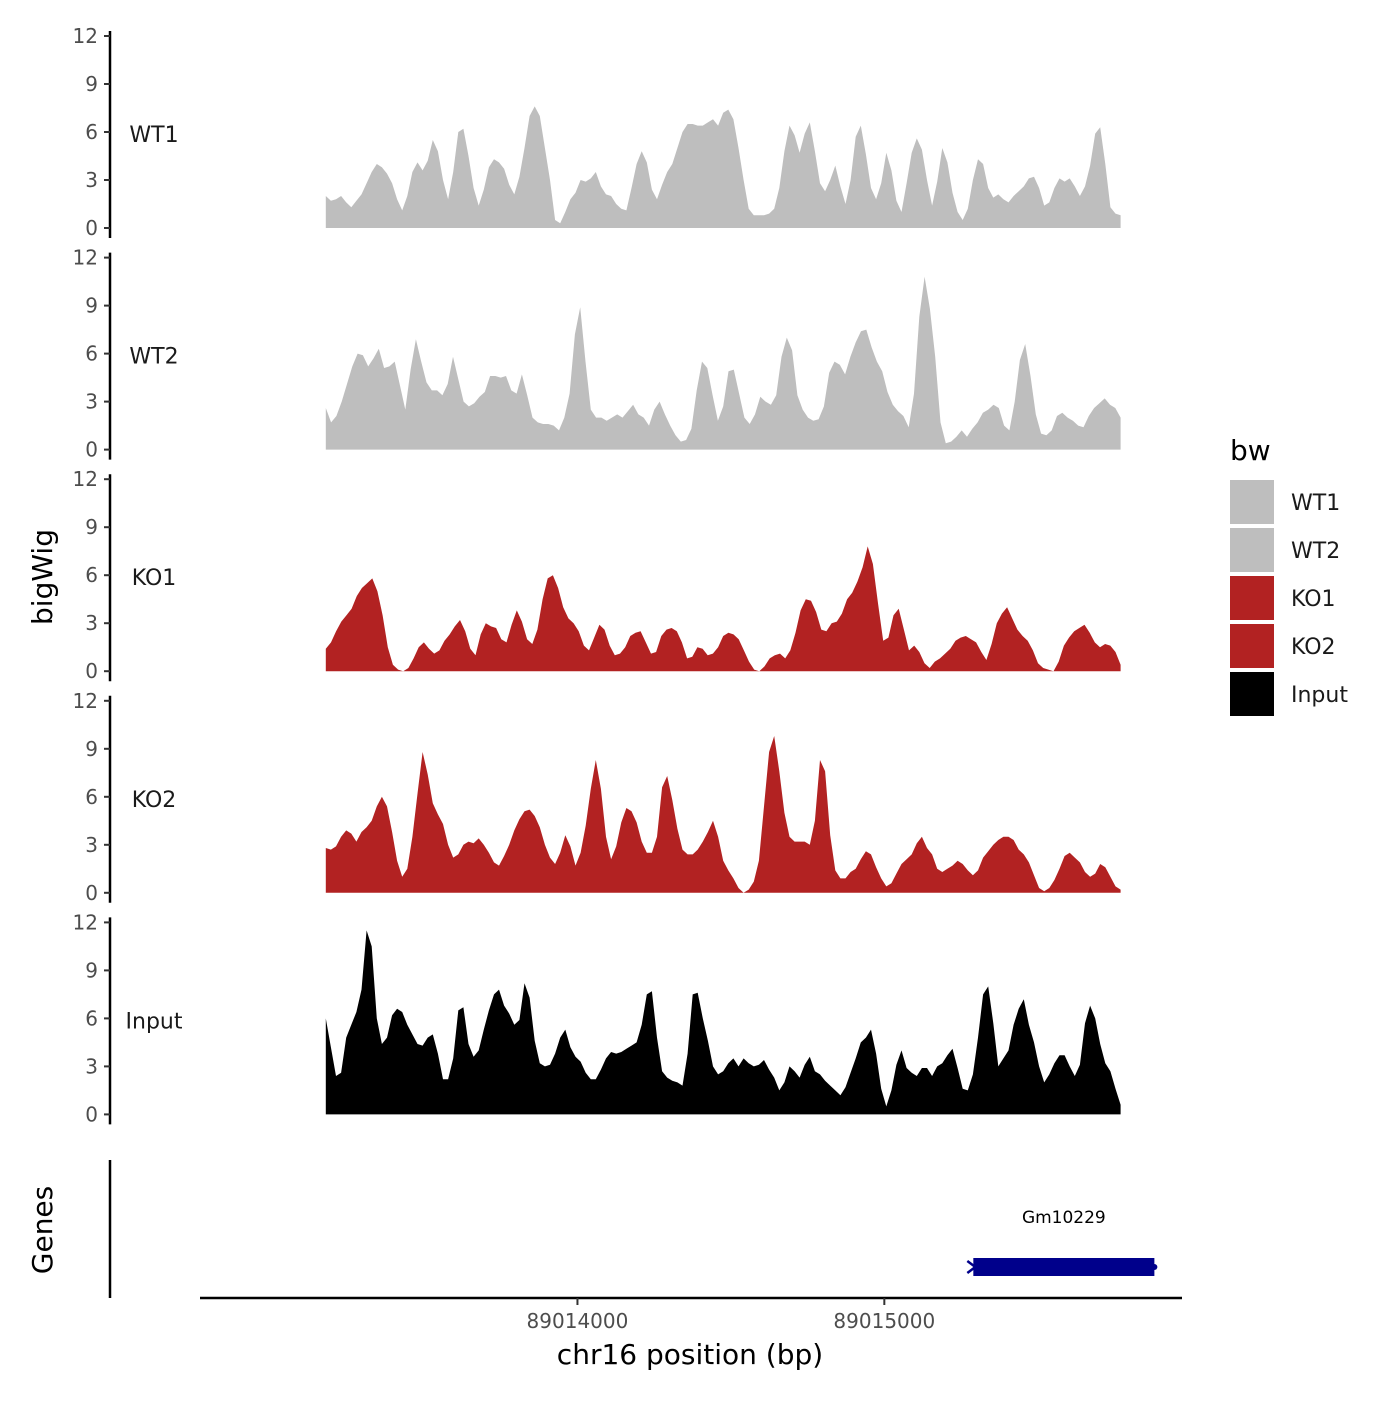 The image size is (1400, 1404). Describe the element at coordinates (723, 609) in the screenshot. I see `coverage-area-ko1` at that location.